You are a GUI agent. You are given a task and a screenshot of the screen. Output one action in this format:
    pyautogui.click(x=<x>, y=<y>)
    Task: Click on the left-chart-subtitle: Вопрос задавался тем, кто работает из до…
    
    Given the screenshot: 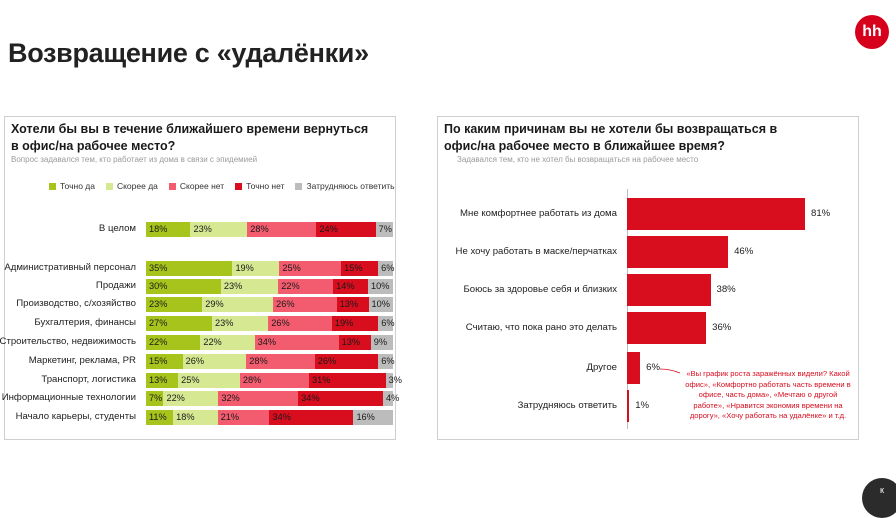 What is the action you would take?
    pyautogui.click(x=134, y=159)
    